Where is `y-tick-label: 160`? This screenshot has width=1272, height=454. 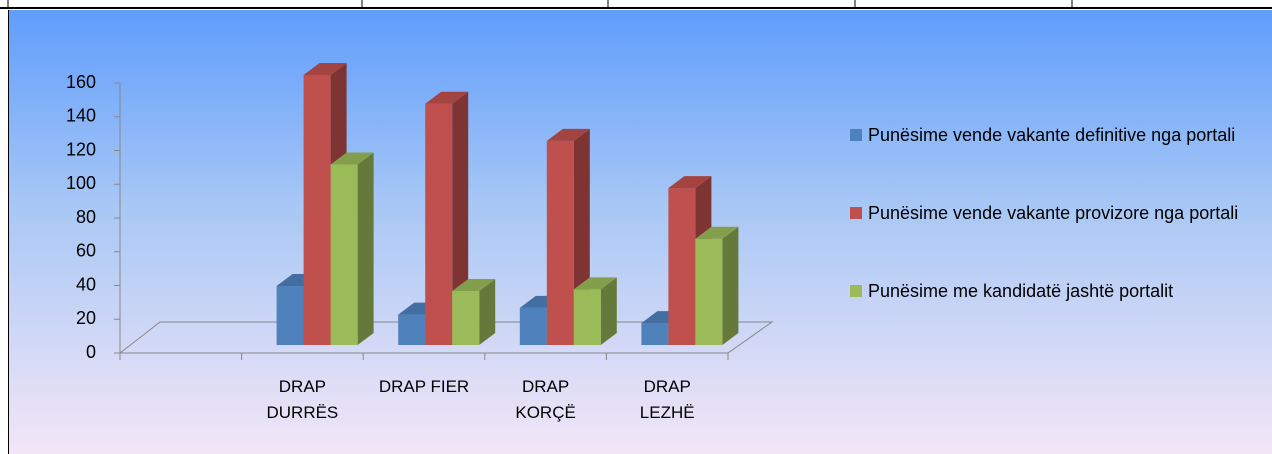
y-tick-label: 160 is located at coordinates (81, 82).